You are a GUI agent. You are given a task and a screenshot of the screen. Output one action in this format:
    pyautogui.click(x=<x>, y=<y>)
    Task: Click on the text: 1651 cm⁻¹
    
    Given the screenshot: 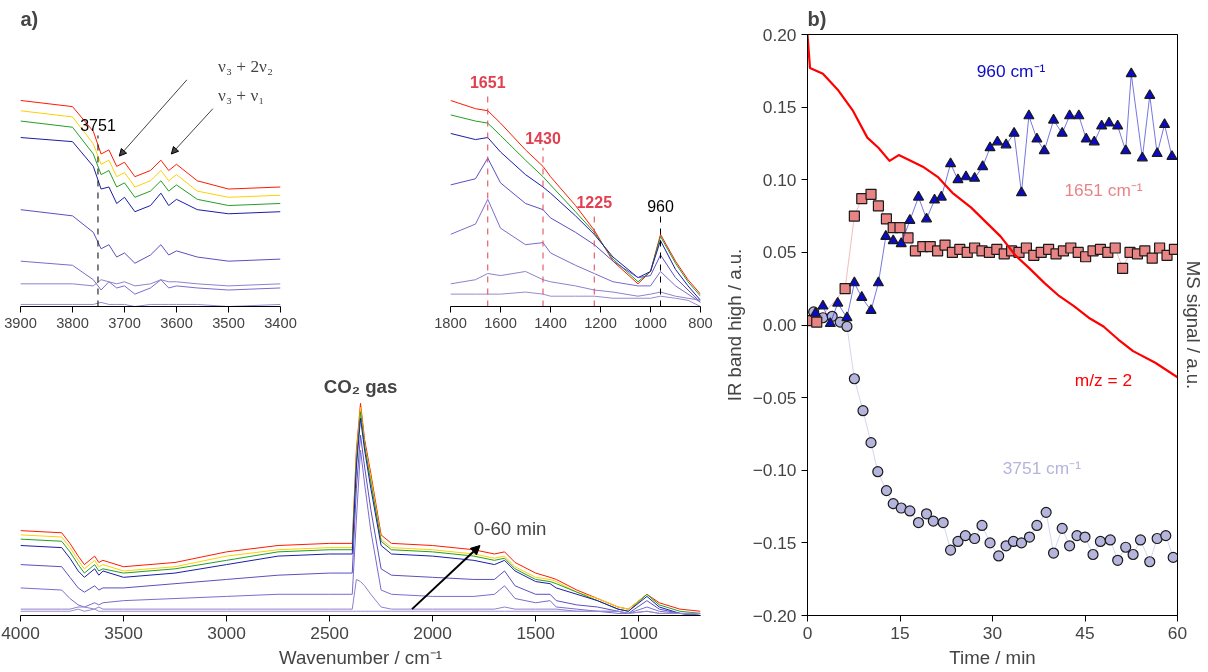 What is the action you would take?
    pyautogui.click(x=1103, y=190)
    